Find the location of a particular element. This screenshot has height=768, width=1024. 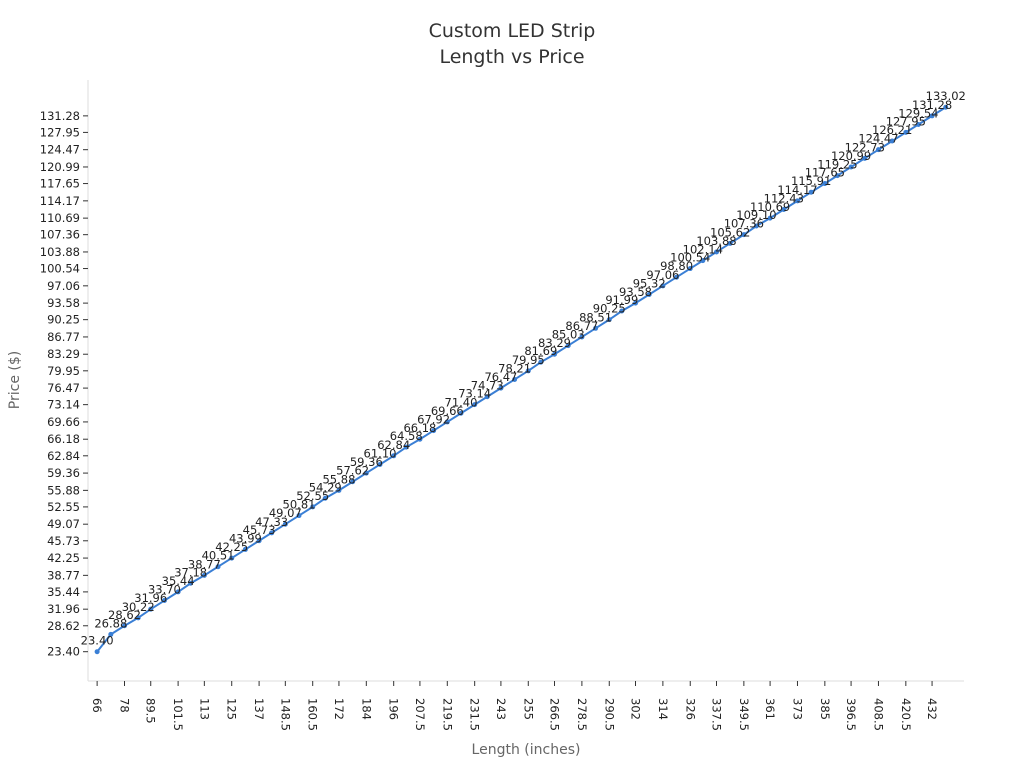

data-label: 114.17 is located at coordinates (797, 190).